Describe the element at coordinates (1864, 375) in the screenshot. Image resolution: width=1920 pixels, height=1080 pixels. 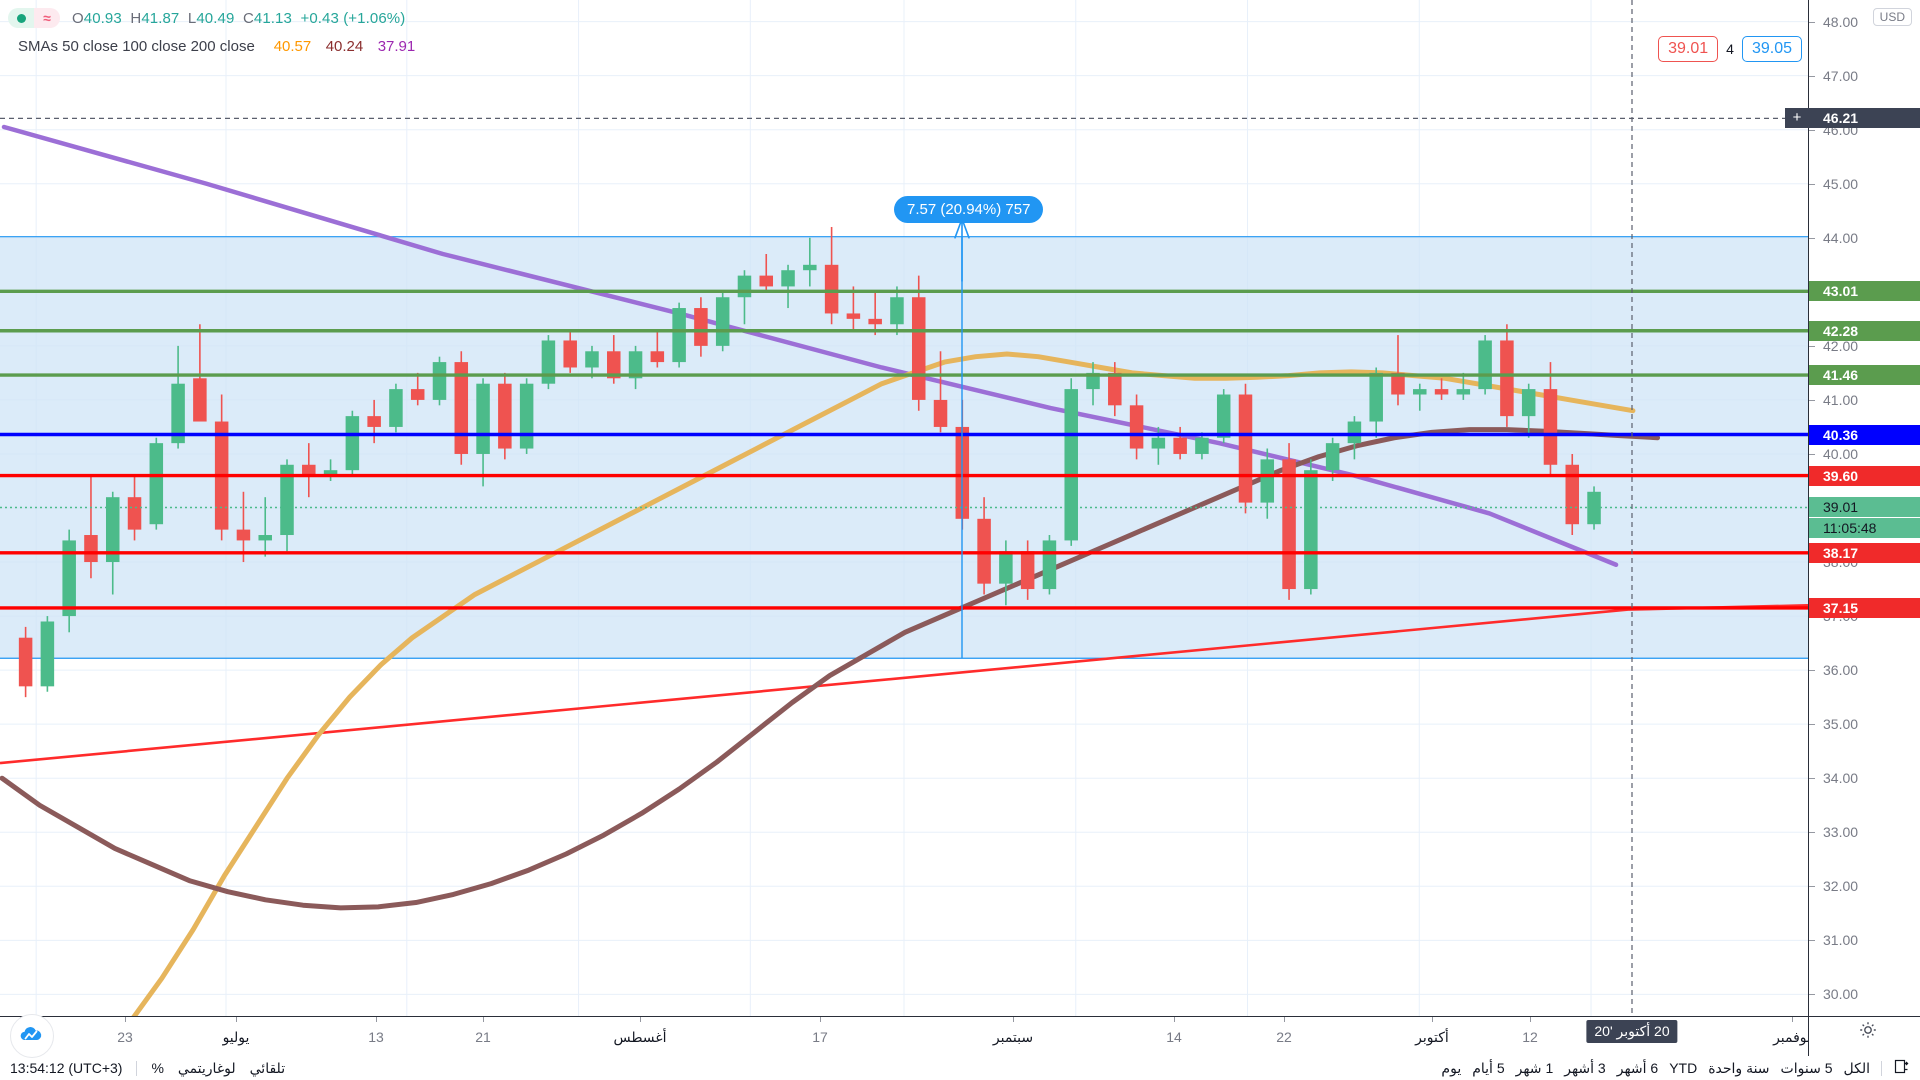
I see `price-axis-tag: 41.46` at that location.